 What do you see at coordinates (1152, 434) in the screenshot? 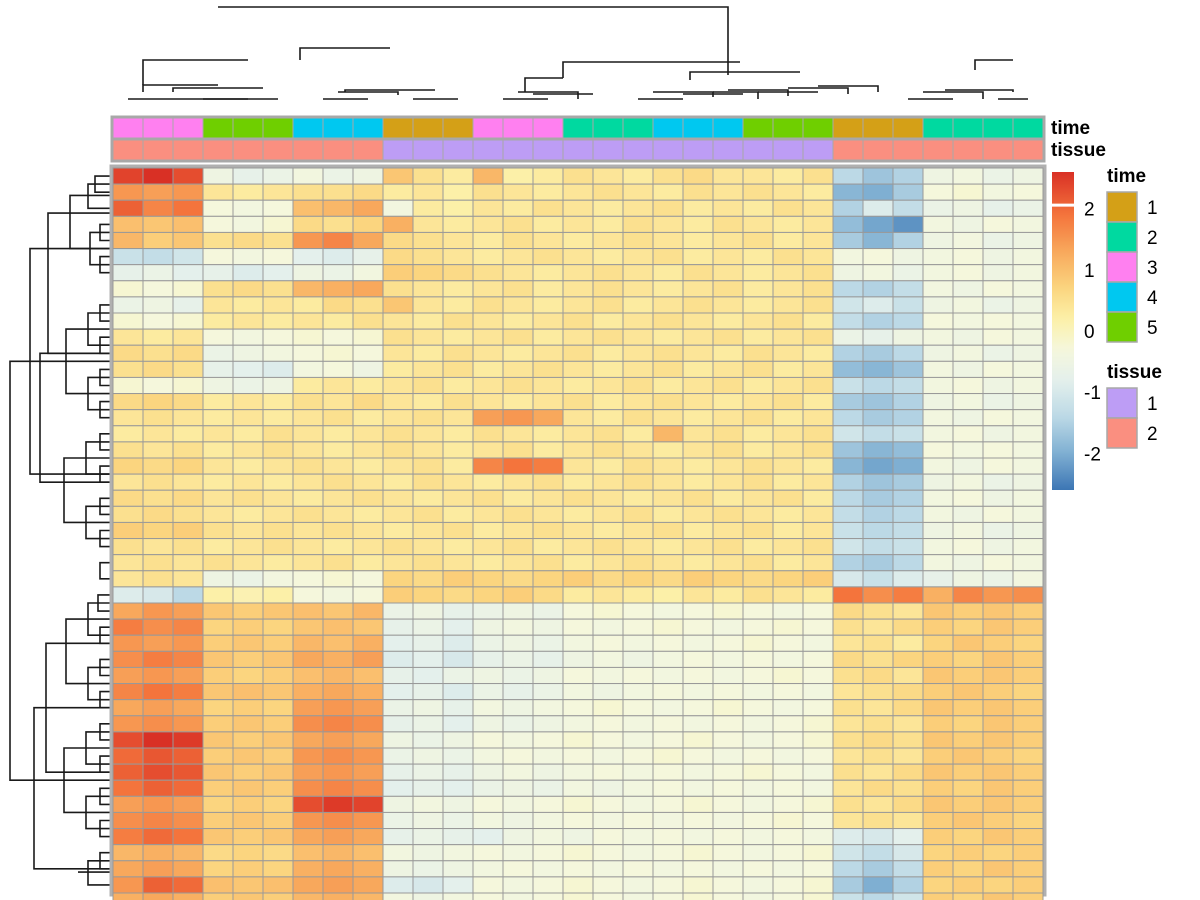
I see `legend-item-label: 2` at bounding box center [1152, 434].